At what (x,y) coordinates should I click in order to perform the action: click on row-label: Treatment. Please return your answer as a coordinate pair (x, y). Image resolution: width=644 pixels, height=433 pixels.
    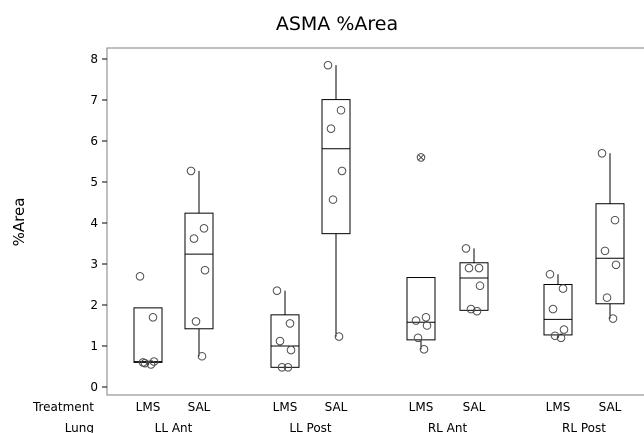
    Looking at the image, I should click on (63, 407).